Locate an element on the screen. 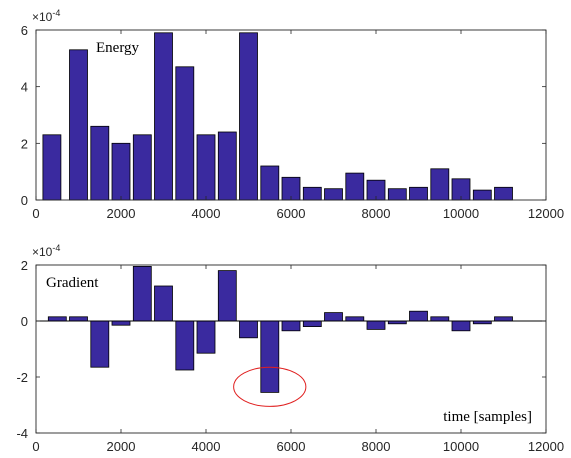  y-tick-label: -2 is located at coordinates (22, 377).